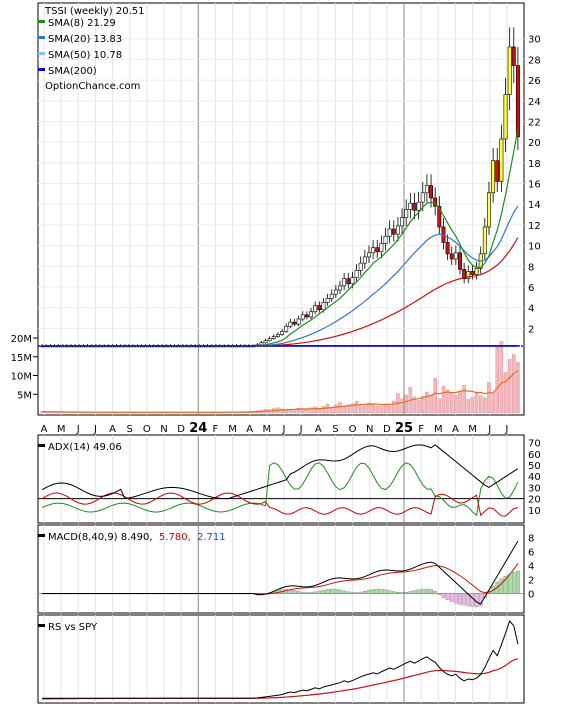 This screenshot has width=566, height=710. Describe the element at coordinates (72, 71) in the screenshot. I see `legend-sma200: SMA(200)` at that location.